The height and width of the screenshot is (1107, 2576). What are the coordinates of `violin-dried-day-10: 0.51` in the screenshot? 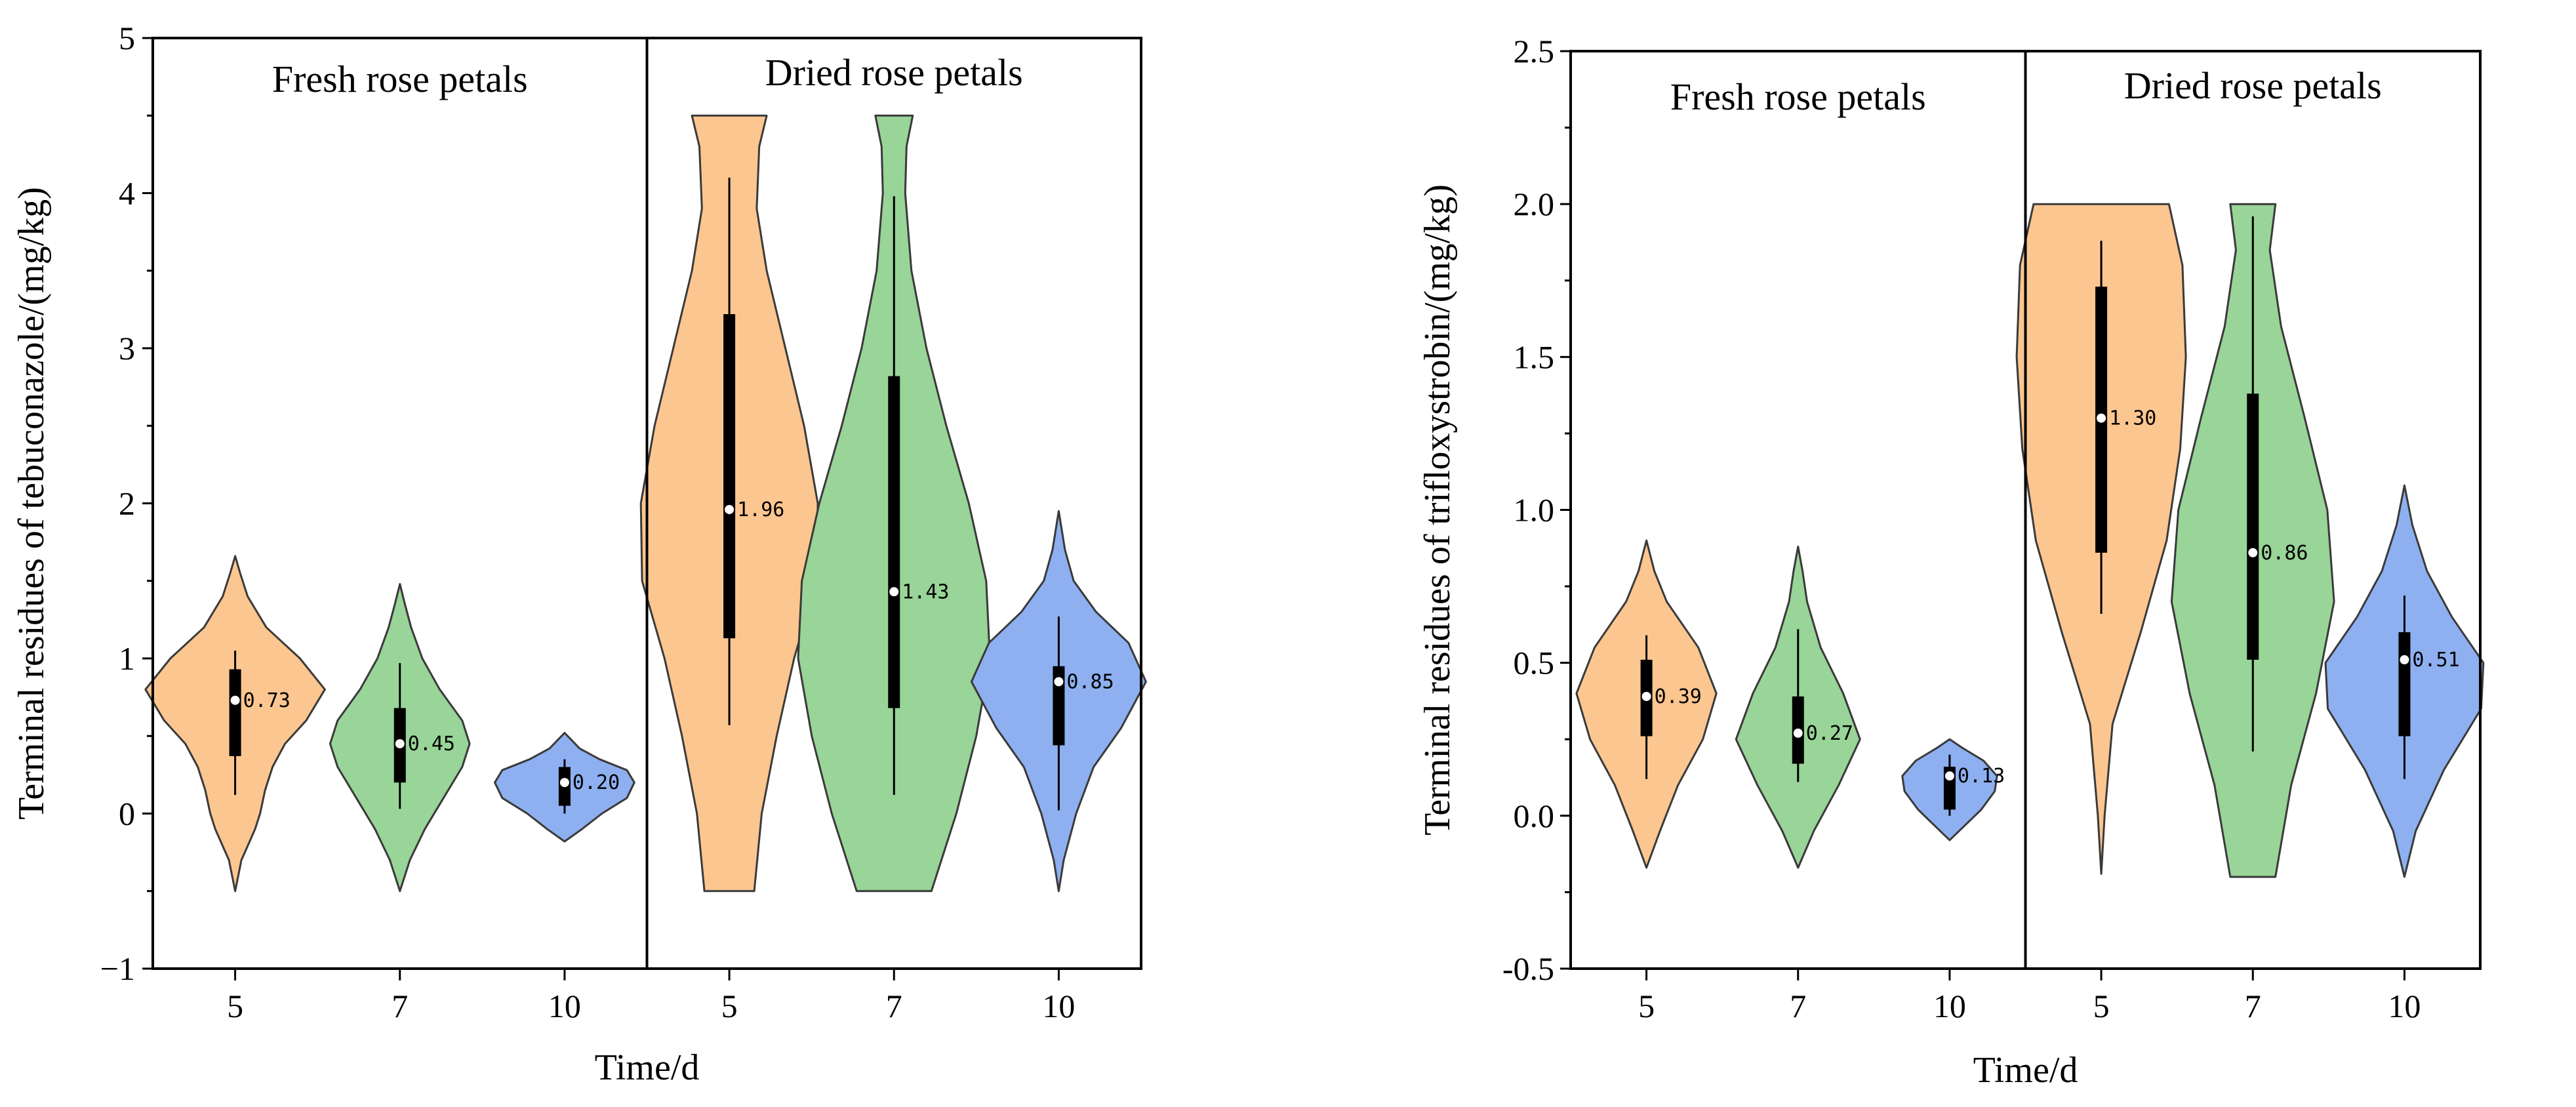 It's located at (2404, 681).